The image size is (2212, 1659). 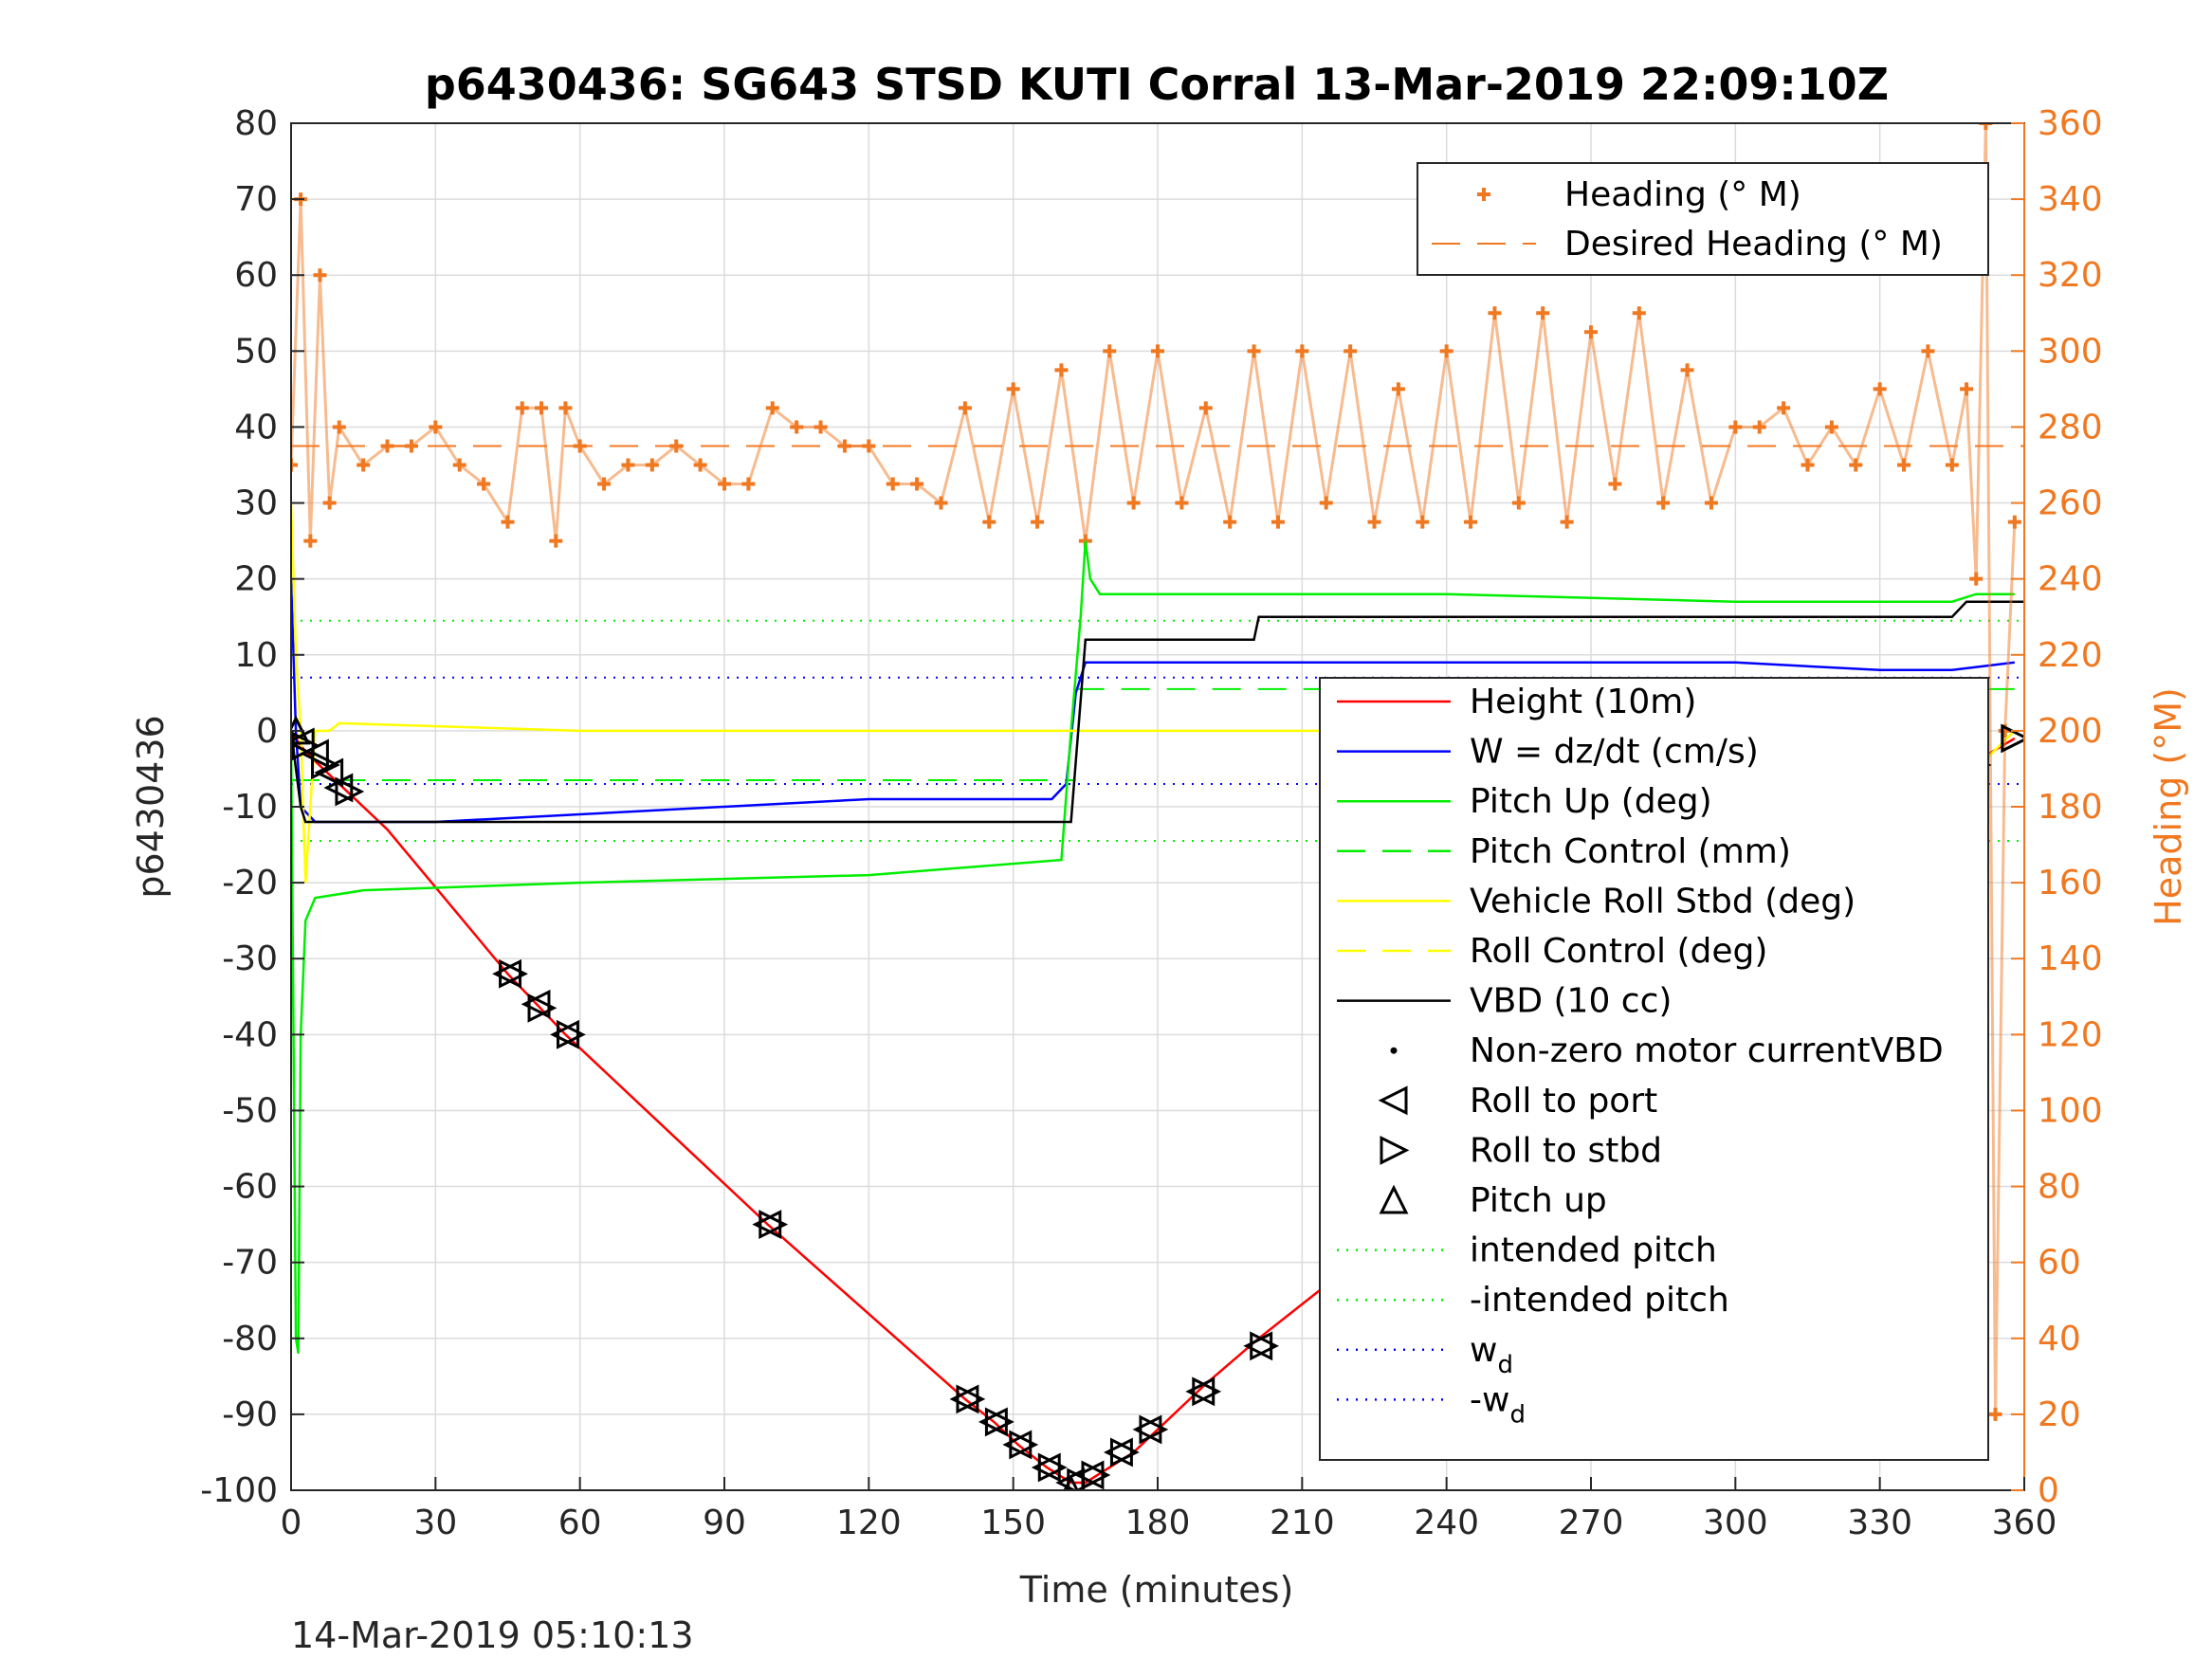 What do you see at coordinates (1599, 1300) in the screenshot?
I see `legend-label: -intended pitch` at bounding box center [1599, 1300].